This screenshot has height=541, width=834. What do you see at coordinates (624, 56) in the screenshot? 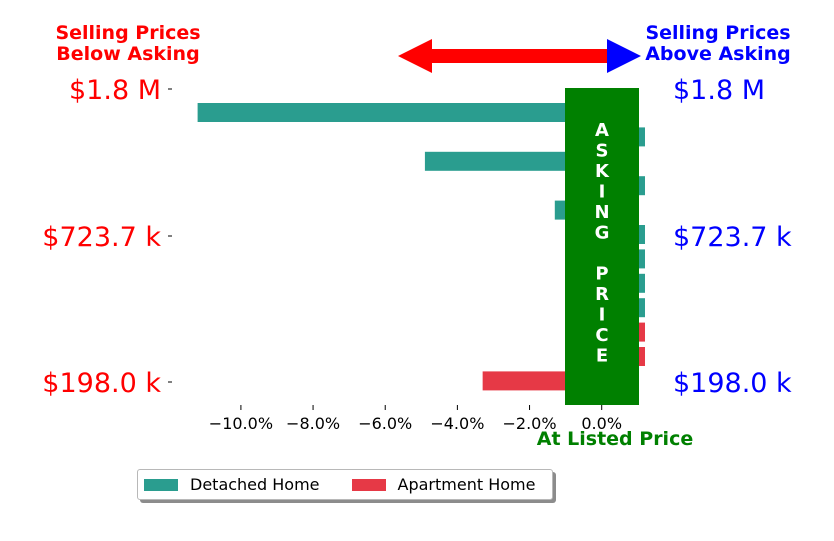
I see `arrow-head-right` at bounding box center [624, 56].